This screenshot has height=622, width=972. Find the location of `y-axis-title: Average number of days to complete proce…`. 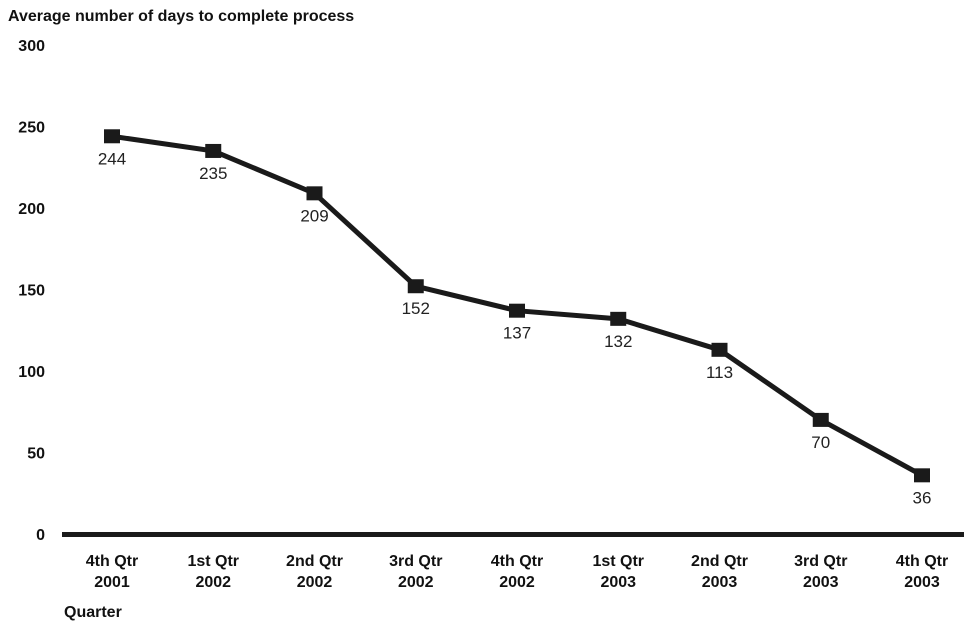

y-axis-title: Average number of days to complete proce… is located at coordinates (181, 16).